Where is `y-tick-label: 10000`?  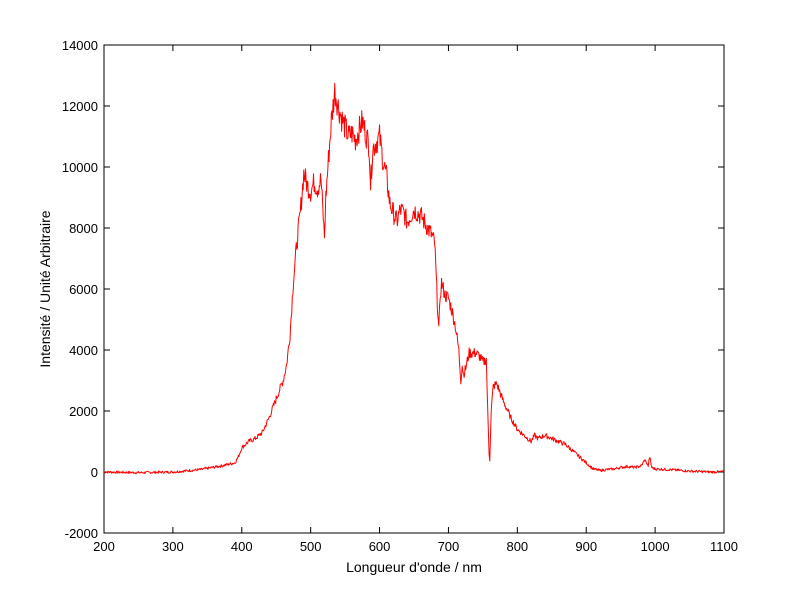
y-tick-label: 10000 is located at coordinates (80, 167).